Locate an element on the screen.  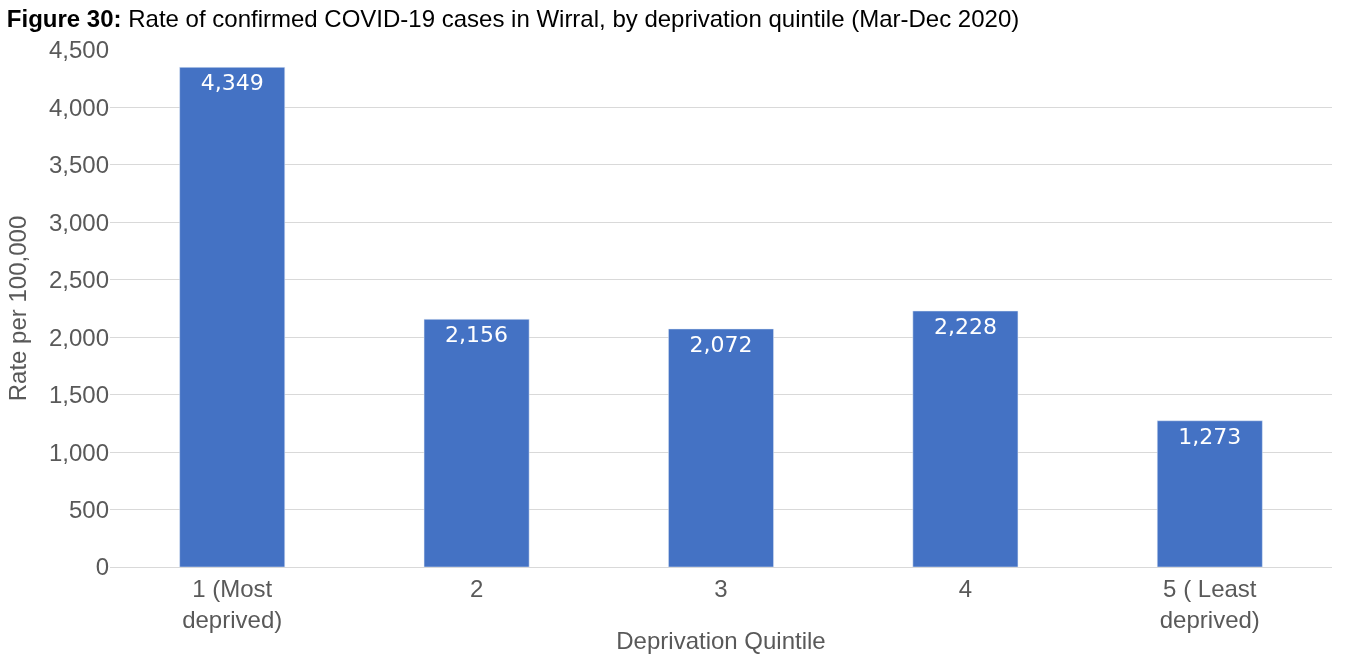
y-tick-label: 3,500 is located at coordinates (78, 165).